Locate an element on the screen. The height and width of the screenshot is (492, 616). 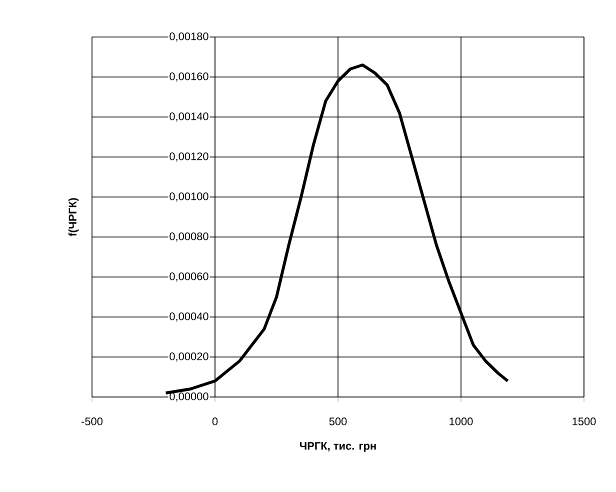
x-tick-label: 500 is located at coordinates (338, 422).